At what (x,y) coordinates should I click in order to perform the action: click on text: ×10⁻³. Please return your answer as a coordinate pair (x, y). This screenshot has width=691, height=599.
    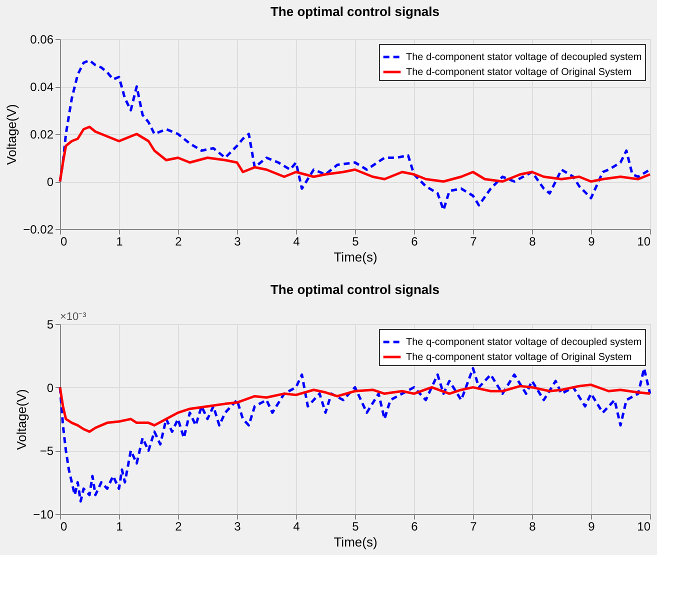
    Looking at the image, I should click on (73, 317).